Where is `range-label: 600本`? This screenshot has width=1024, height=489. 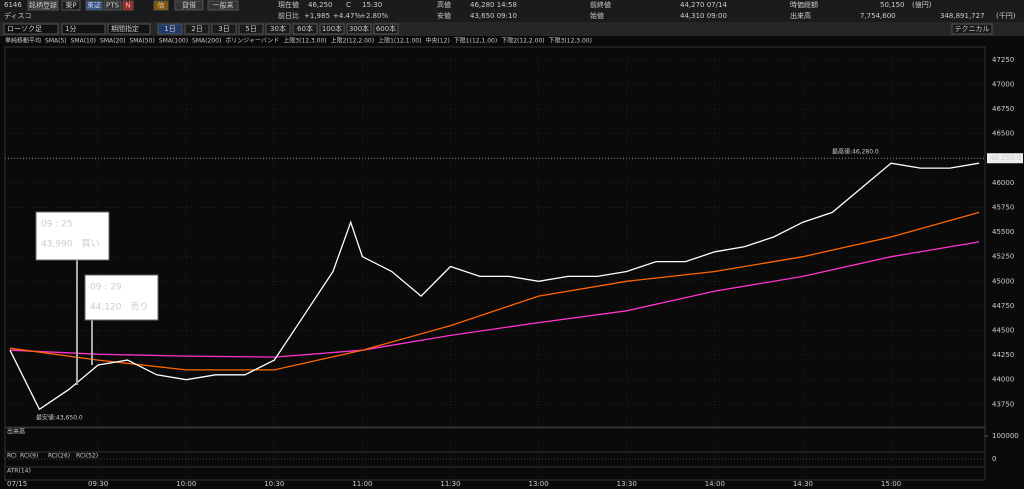
range-label: 600本 is located at coordinates (386, 28).